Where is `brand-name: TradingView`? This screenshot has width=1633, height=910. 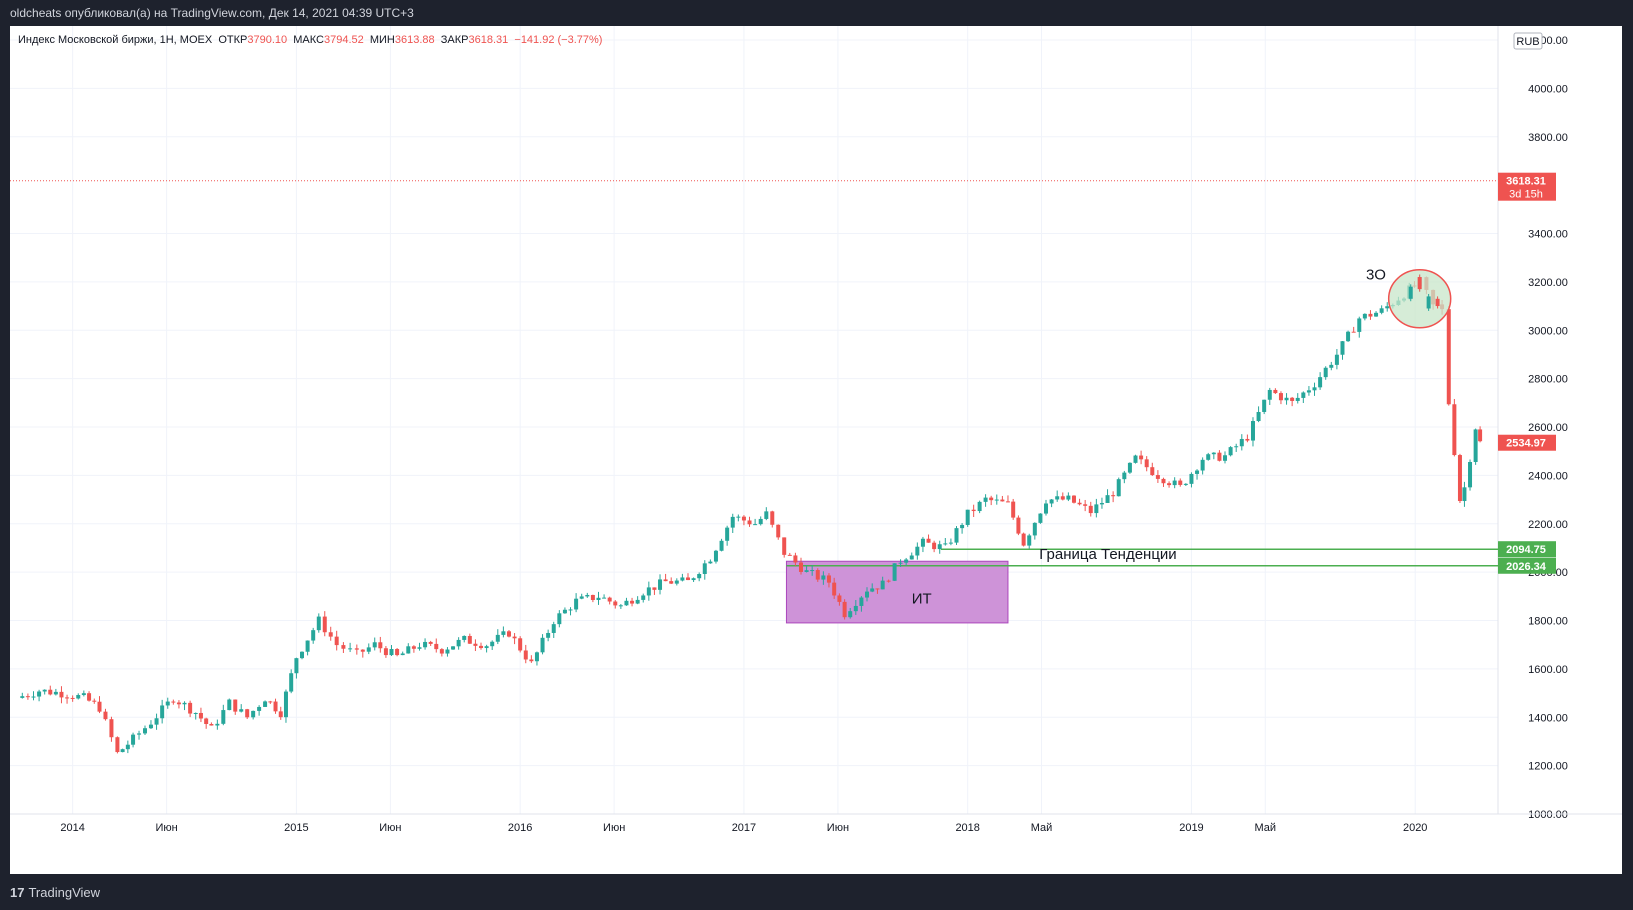
brand-name: TradingView is located at coordinates (64, 892).